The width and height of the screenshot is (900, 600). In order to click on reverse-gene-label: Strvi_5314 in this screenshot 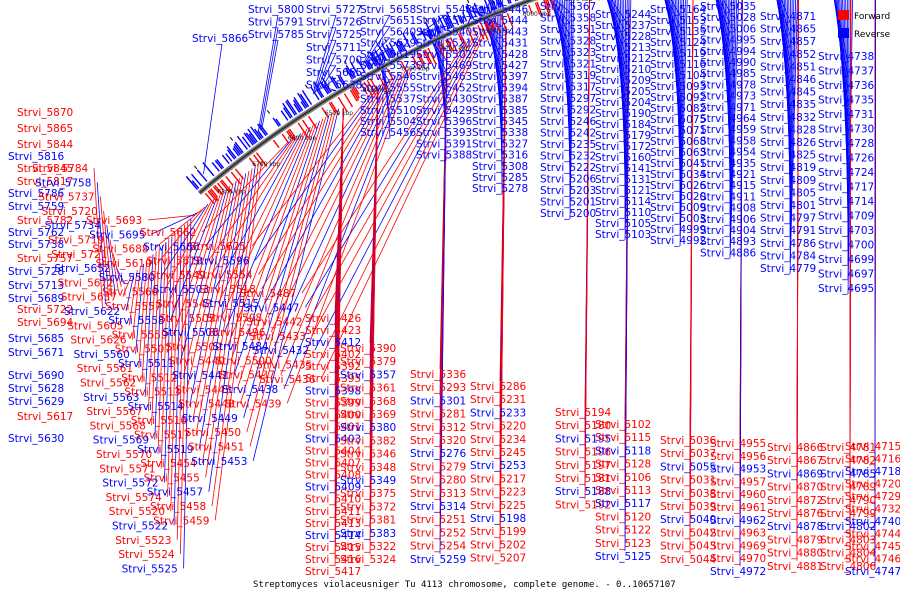, I will do `click(438, 507)`.